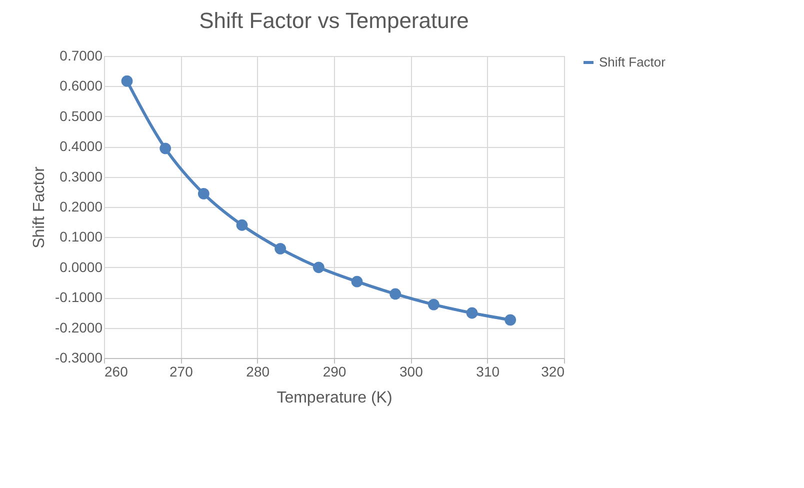  Describe the element at coordinates (411, 372) in the screenshot. I see `x-tick-label: 300` at that location.